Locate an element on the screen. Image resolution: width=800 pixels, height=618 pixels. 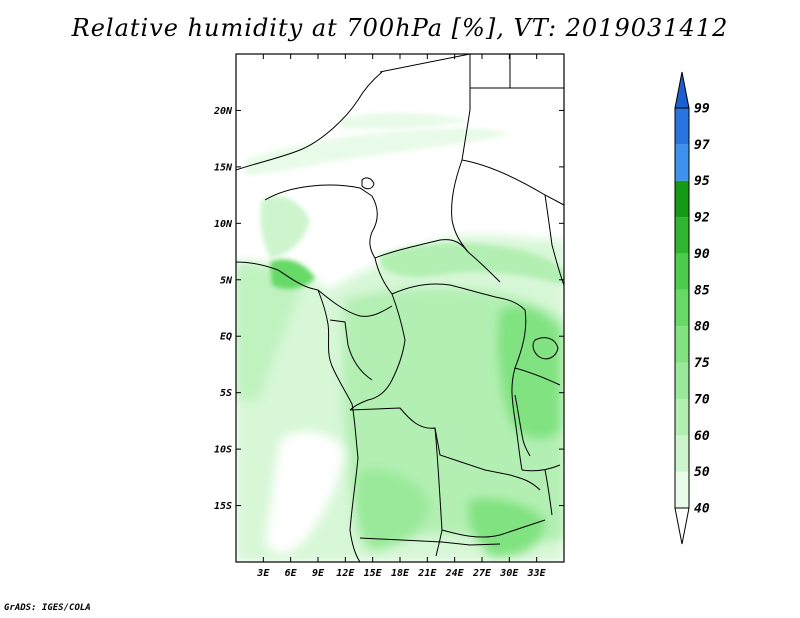
lat-tick-label: EQ is located at coordinates (226, 337).